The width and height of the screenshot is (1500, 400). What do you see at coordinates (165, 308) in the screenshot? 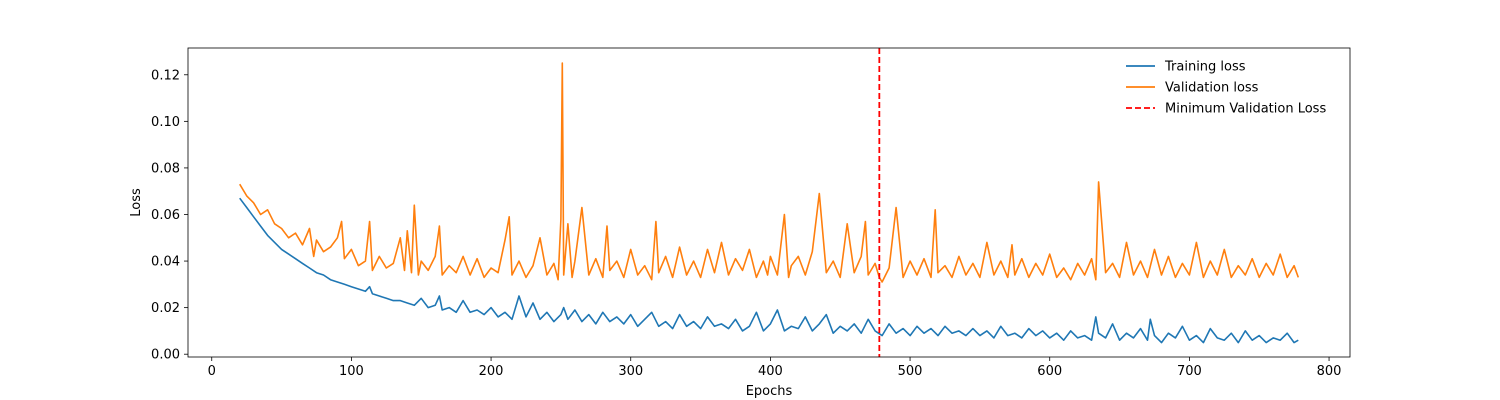
I see `y-tick-label: 0.02` at bounding box center [165, 308].